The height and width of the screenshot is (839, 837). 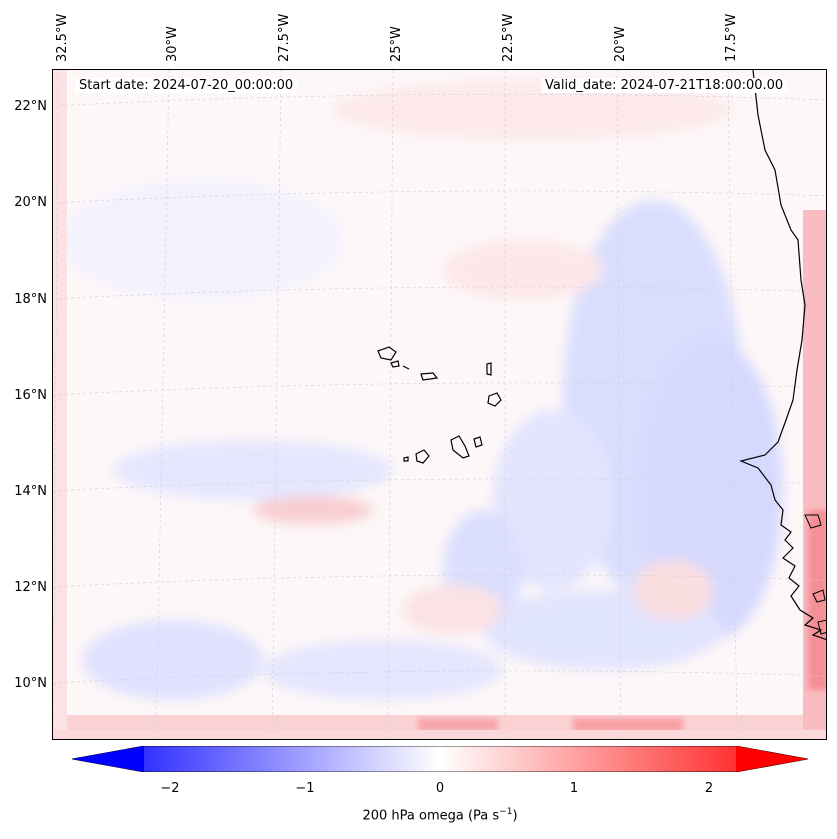 I want to click on lon-label-22-5w: 22.5°W, so click(x=508, y=37).